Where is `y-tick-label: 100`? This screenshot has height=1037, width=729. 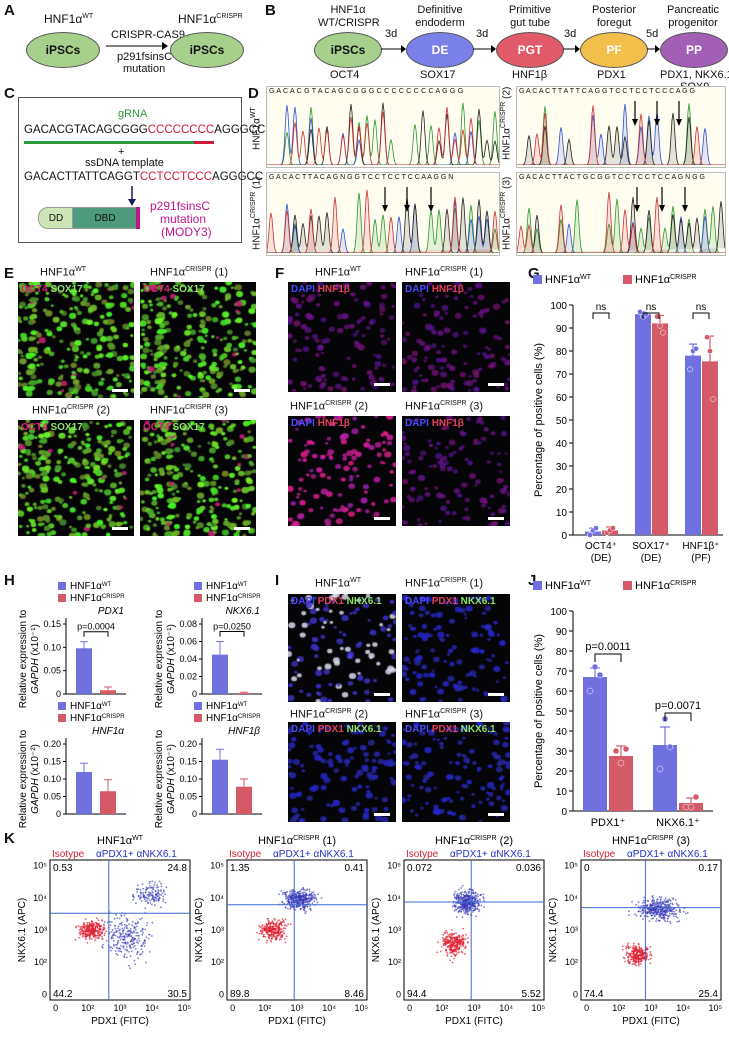
y-tick-label: 100 is located at coordinates (558, 612).